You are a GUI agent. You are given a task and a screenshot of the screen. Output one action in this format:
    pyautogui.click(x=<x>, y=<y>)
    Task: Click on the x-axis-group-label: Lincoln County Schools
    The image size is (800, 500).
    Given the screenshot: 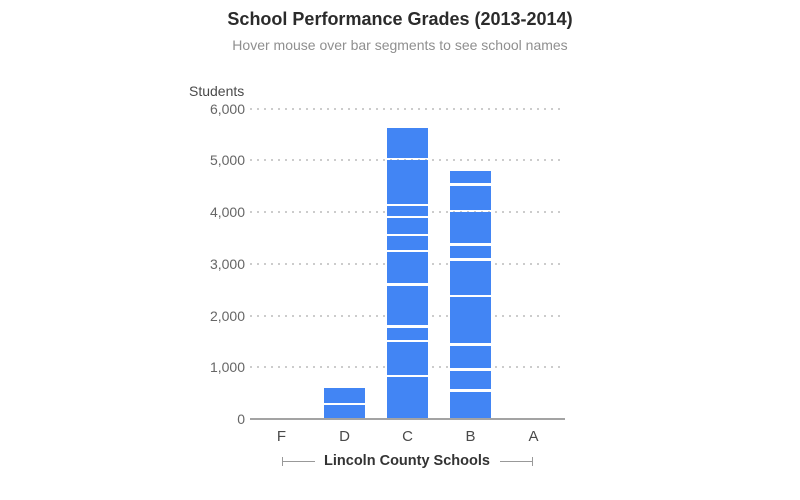 What is the action you would take?
    pyautogui.click(x=407, y=461)
    